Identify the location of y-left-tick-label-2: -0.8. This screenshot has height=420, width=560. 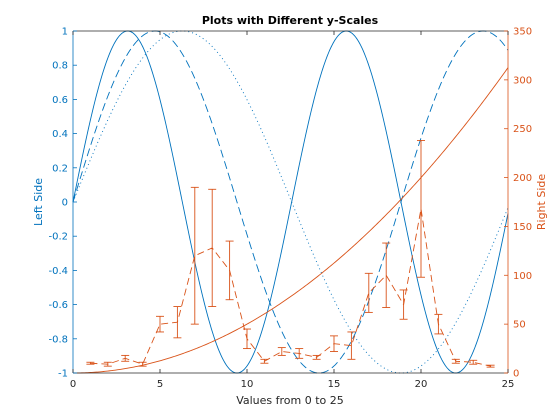
(58, 339).